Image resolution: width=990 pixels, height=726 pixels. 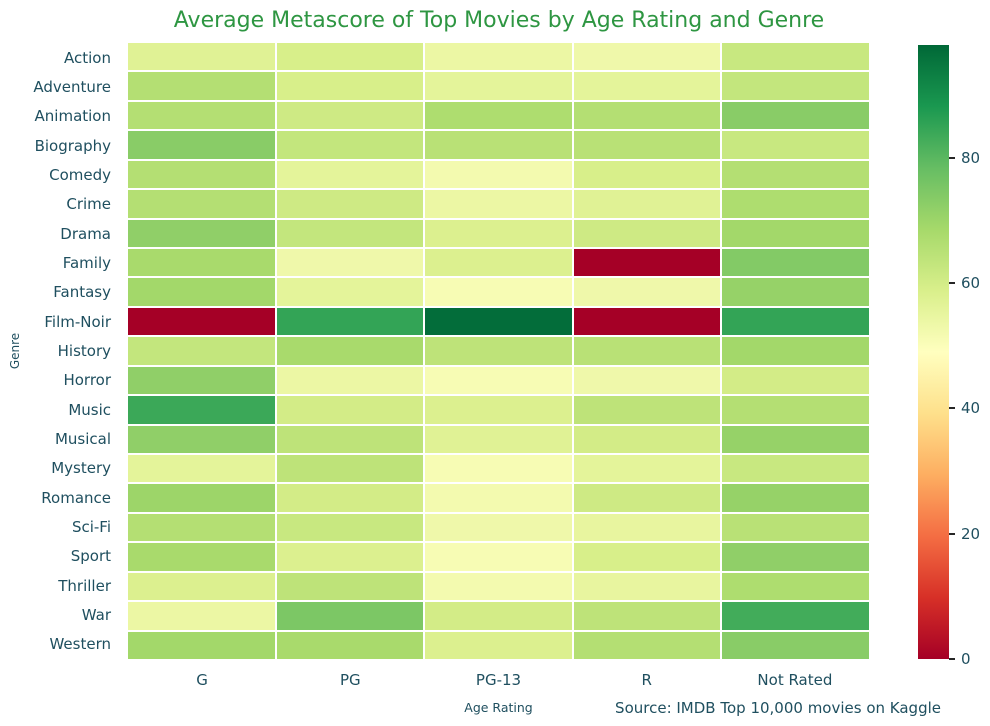 What do you see at coordinates (933, 352) in the screenshot?
I see `colorbar-gradient` at bounding box center [933, 352].